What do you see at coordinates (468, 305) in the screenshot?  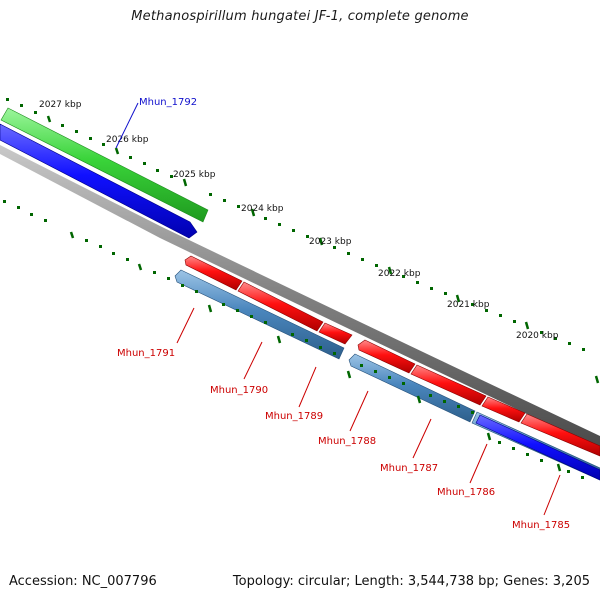 I see `scale-label: 2021 kbp` at bounding box center [468, 305].